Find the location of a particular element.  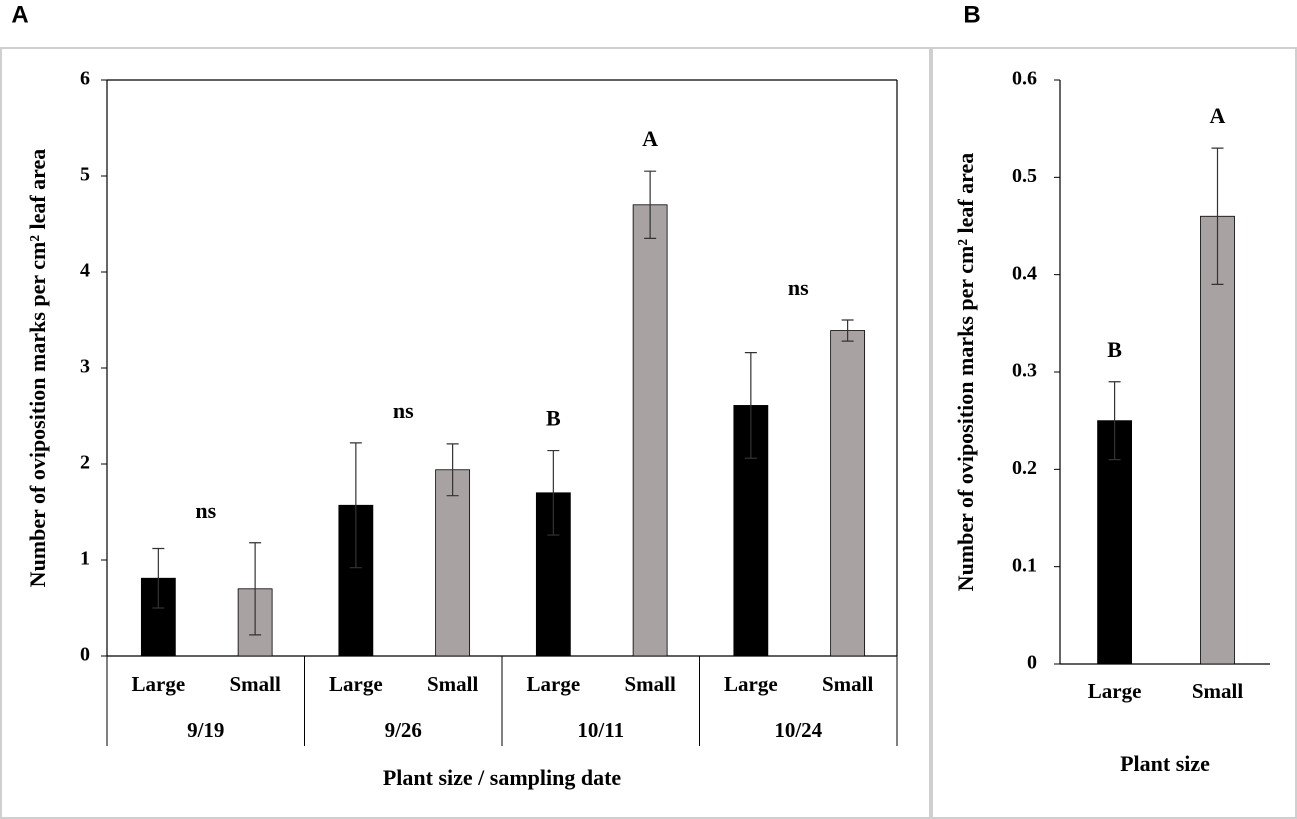

y-tick-label: 0.1 is located at coordinates (1024, 565).